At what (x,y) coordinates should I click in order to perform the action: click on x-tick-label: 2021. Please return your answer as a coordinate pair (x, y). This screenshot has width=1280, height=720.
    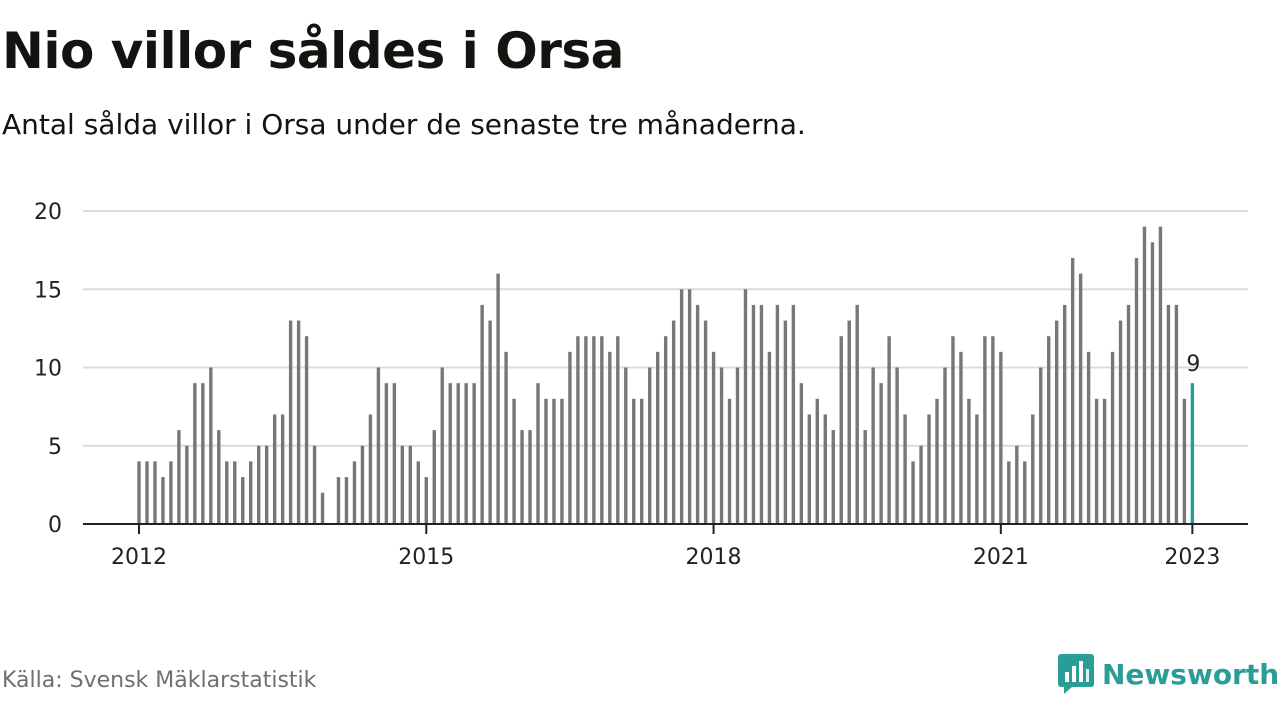
    Looking at the image, I should click on (1001, 557).